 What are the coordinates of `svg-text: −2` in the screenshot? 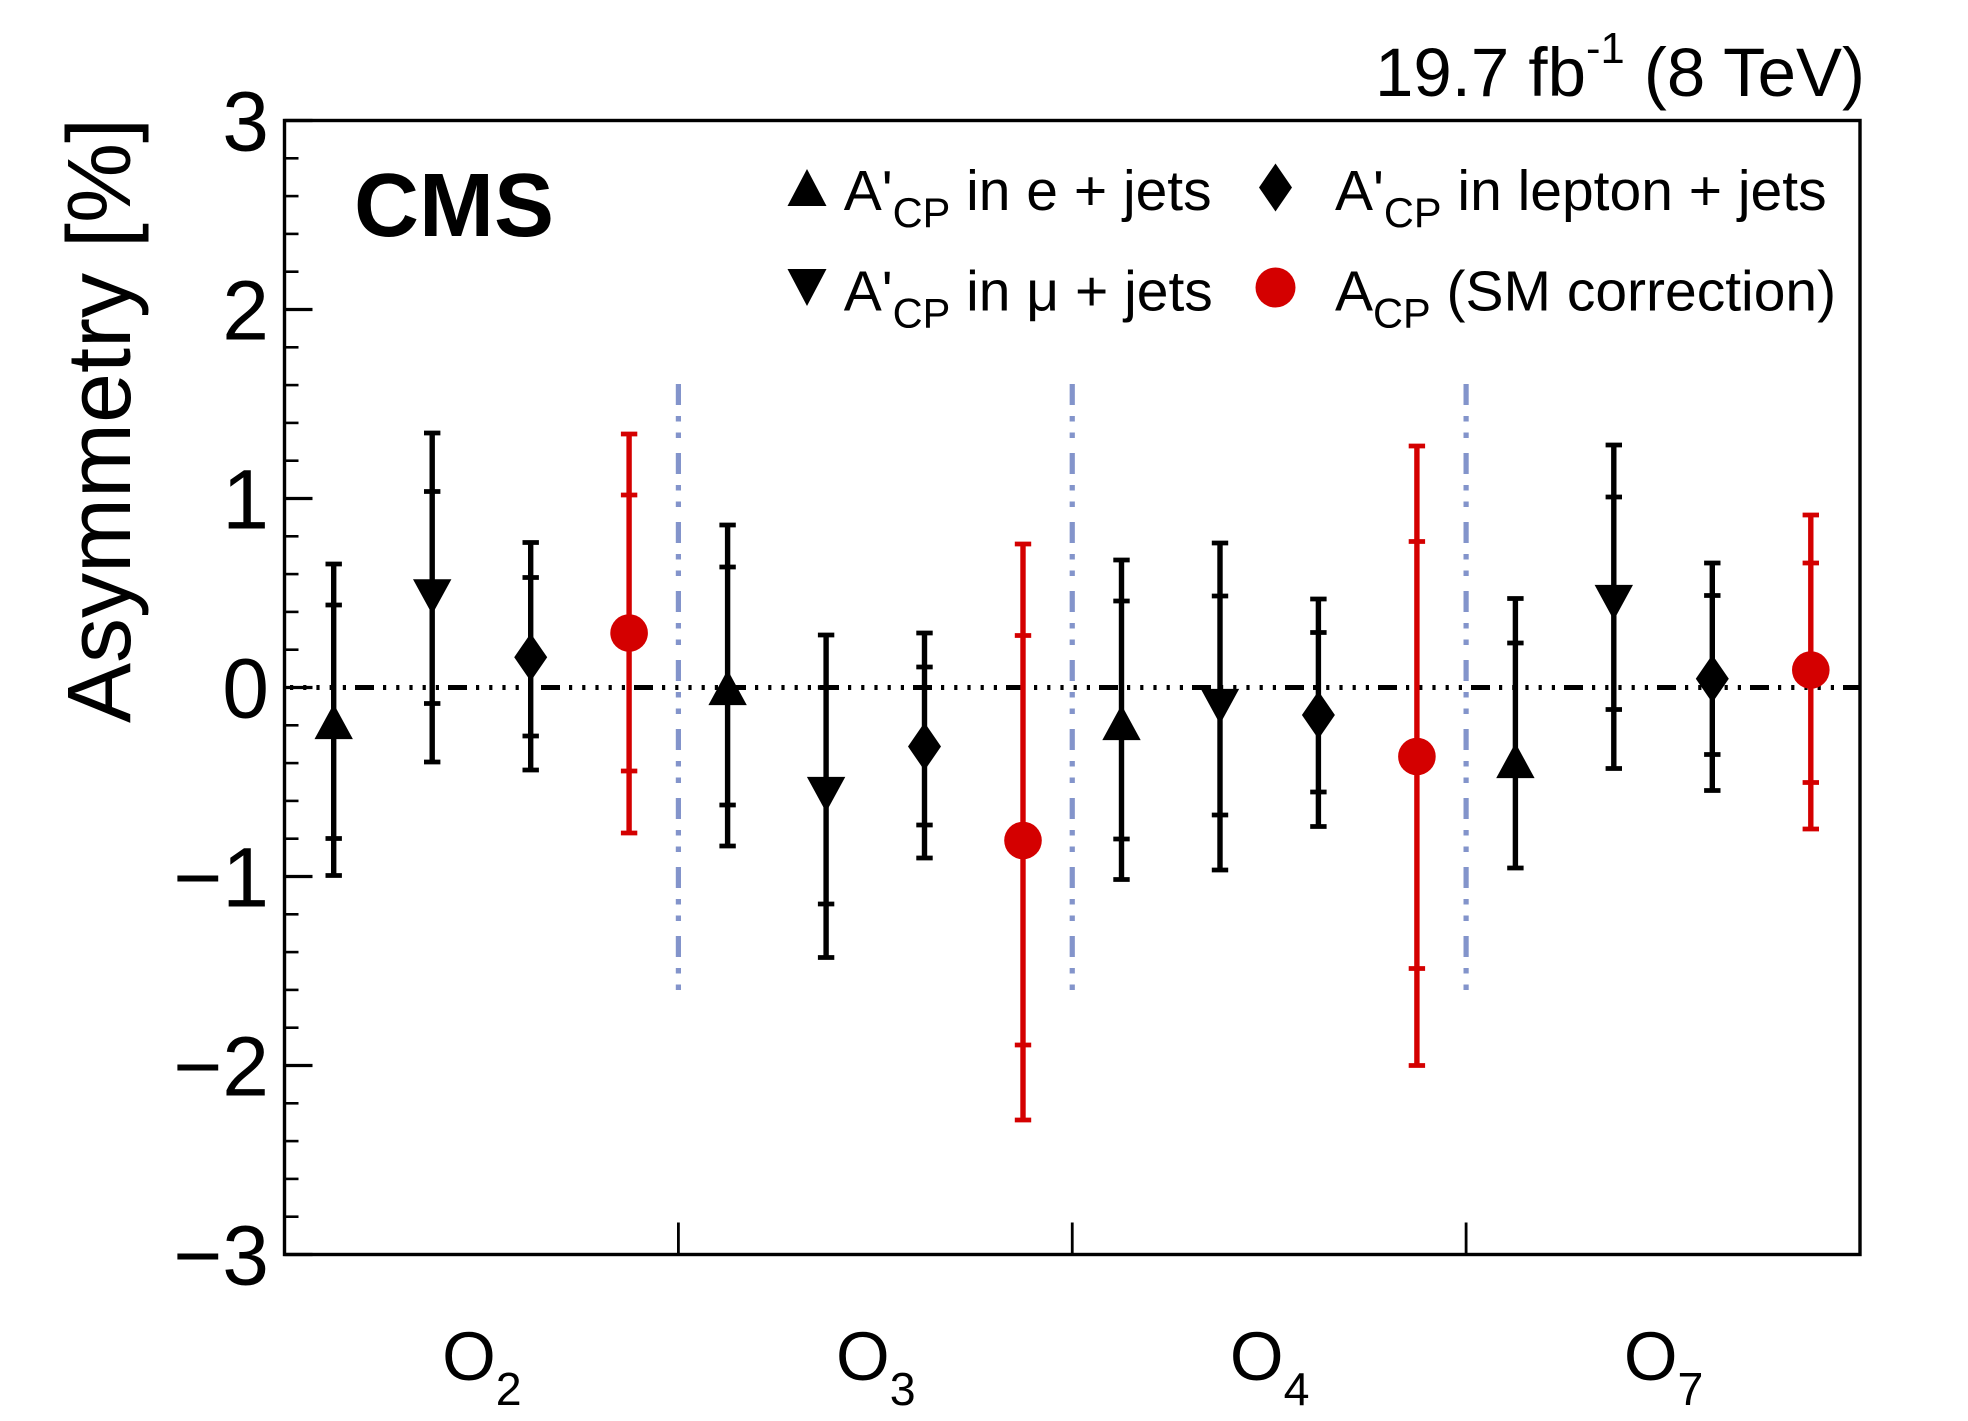 It's located at (221, 1067).